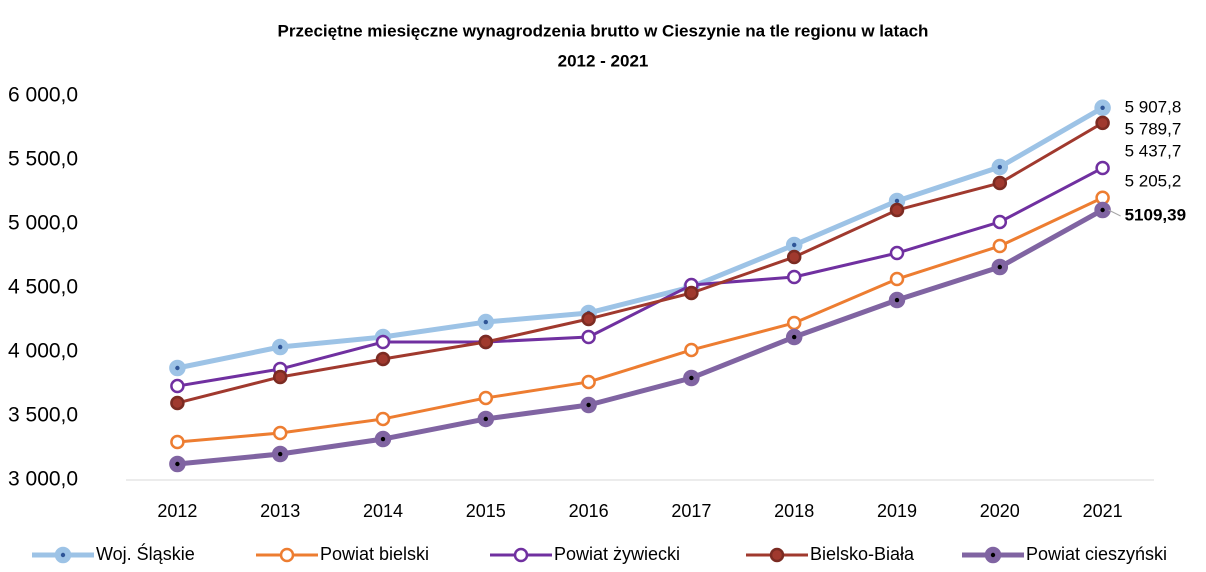  What do you see at coordinates (486, 511) in the screenshot?
I see `x-tick-label: 2015` at bounding box center [486, 511].